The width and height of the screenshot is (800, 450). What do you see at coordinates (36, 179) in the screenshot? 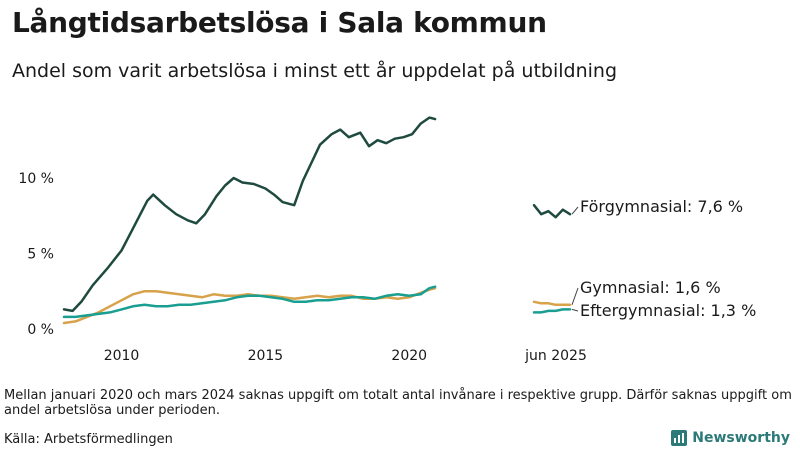
I see `y-tick-label: 10 %` at bounding box center [36, 179].